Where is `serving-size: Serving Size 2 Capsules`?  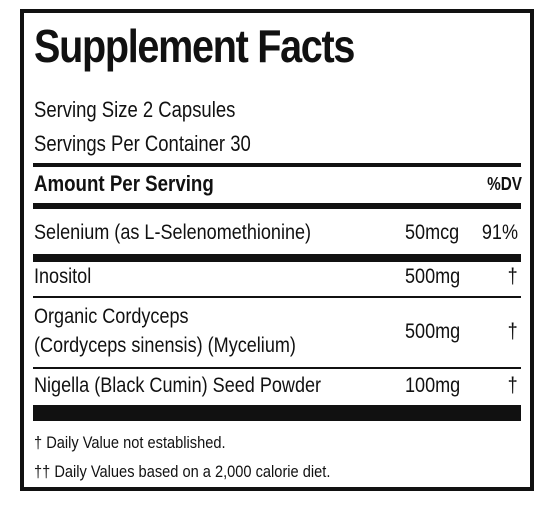 serving-size: Serving Size 2 Capsules is located at coordinates (135, 109).